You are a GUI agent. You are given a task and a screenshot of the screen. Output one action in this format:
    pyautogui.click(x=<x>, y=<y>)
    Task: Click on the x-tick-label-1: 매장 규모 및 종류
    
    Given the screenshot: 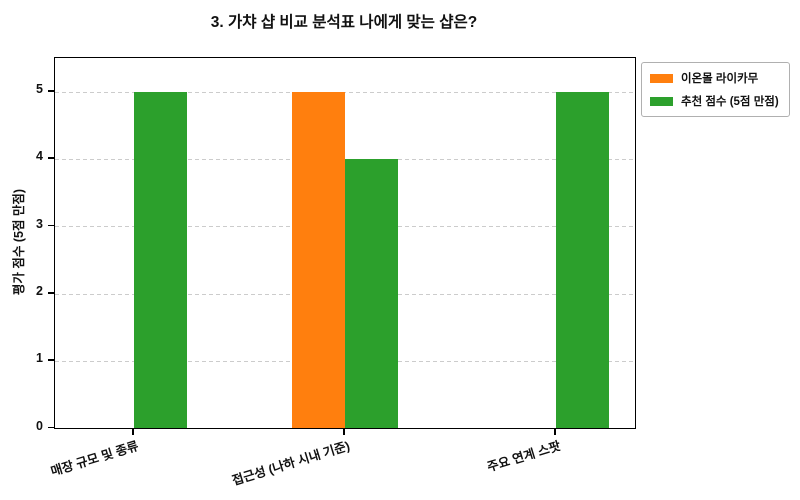 What is the action you would take?
    pyautogui.click(x=95, y=458)
    